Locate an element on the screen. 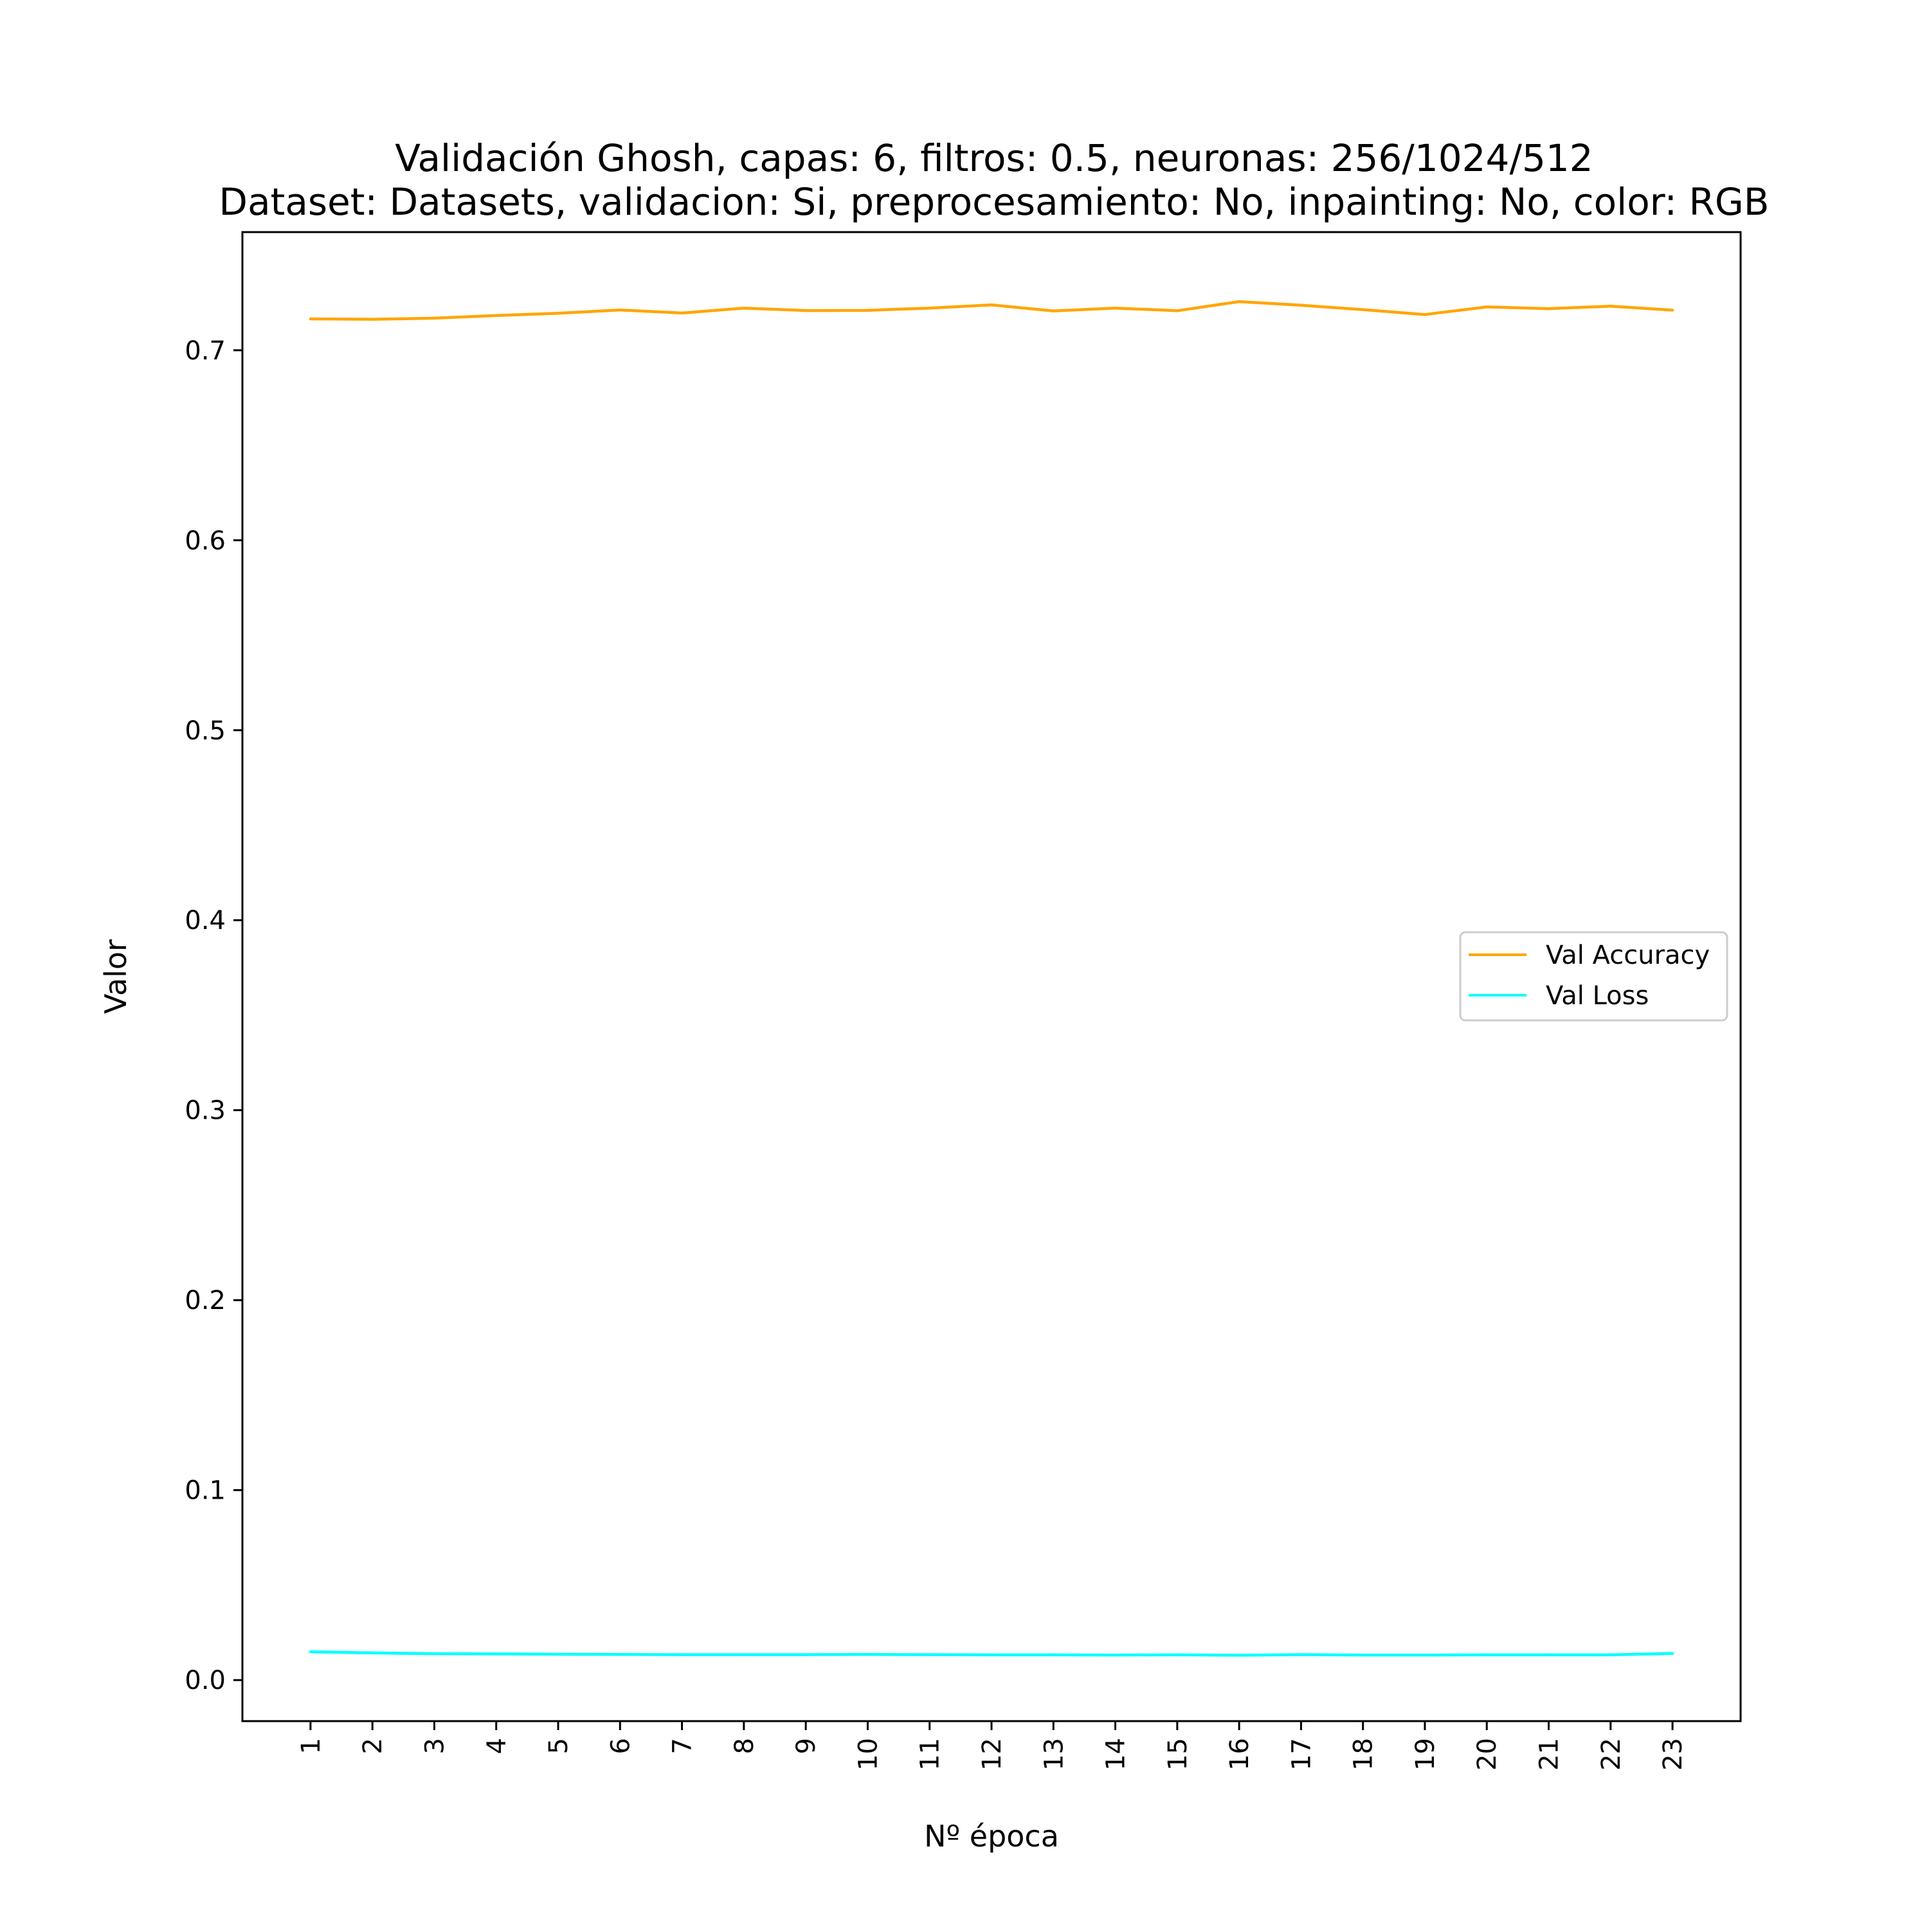  y-axis-label: Valor is located at coordinates (115, 976).